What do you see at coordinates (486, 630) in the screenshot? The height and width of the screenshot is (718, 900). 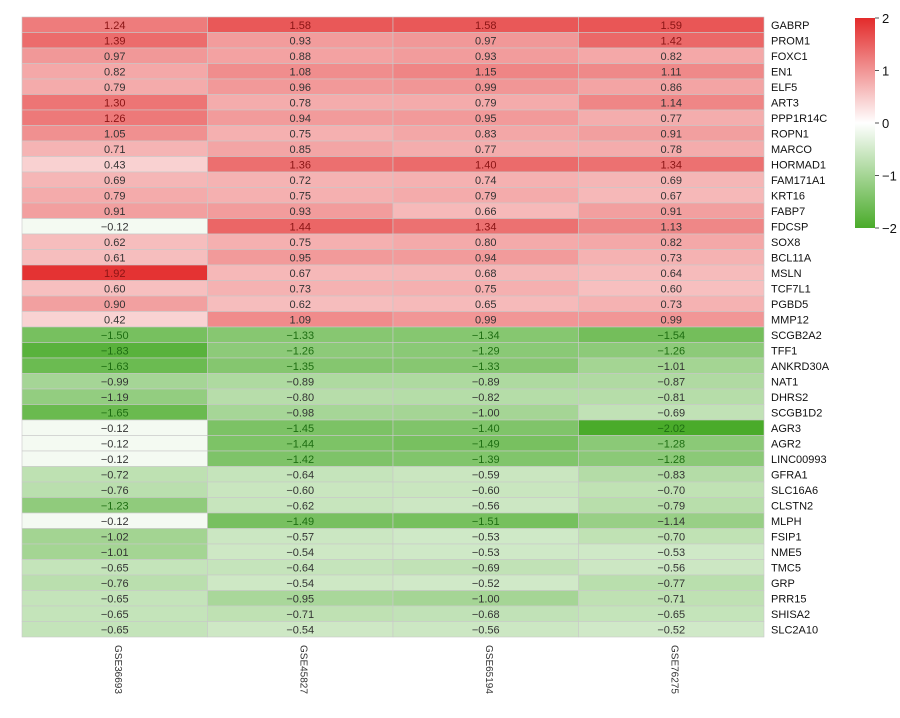 I see `cell-value-label: −0.56` at bounding box center [486, 630].